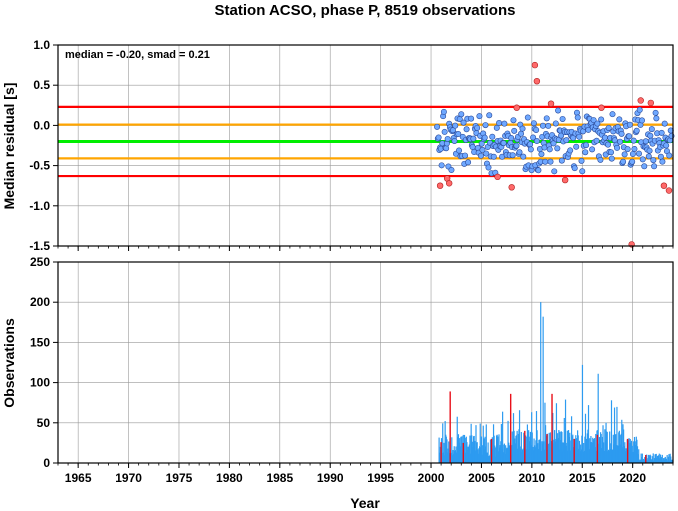  What do you see at coordinates (41, 45) in the screenshot?
I see `residual-y-tick-label: 1.0` at bounding box center [41, 45].